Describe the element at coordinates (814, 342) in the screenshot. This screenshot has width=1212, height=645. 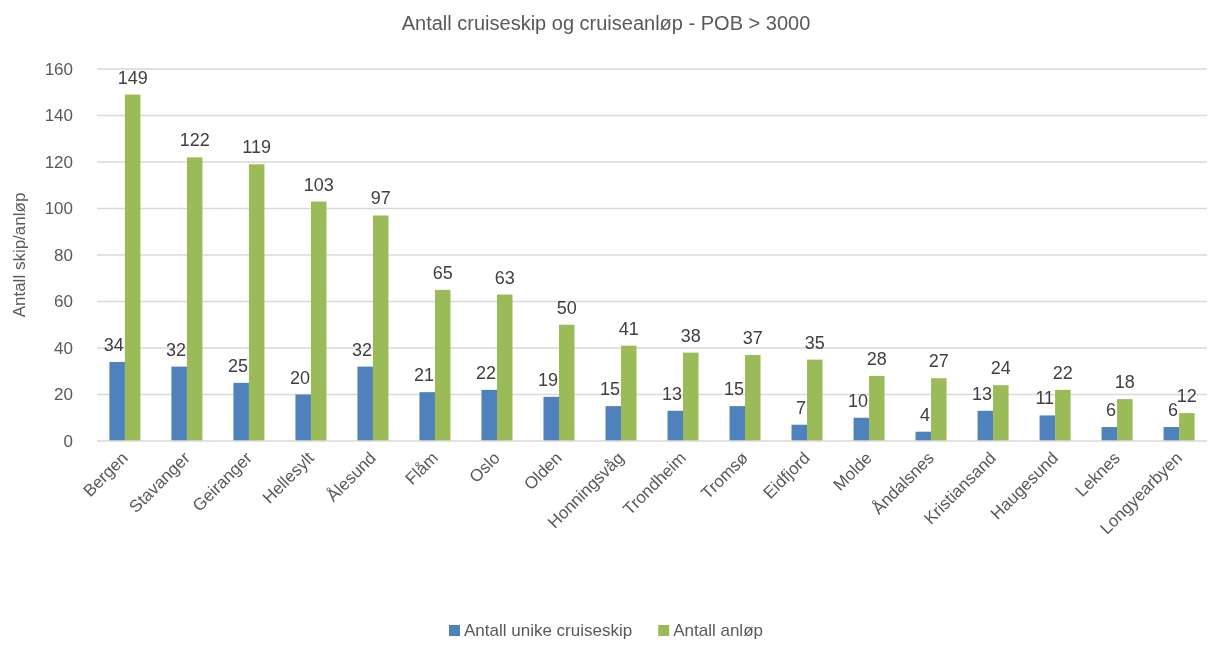
I see `data-label: 35` at that location.